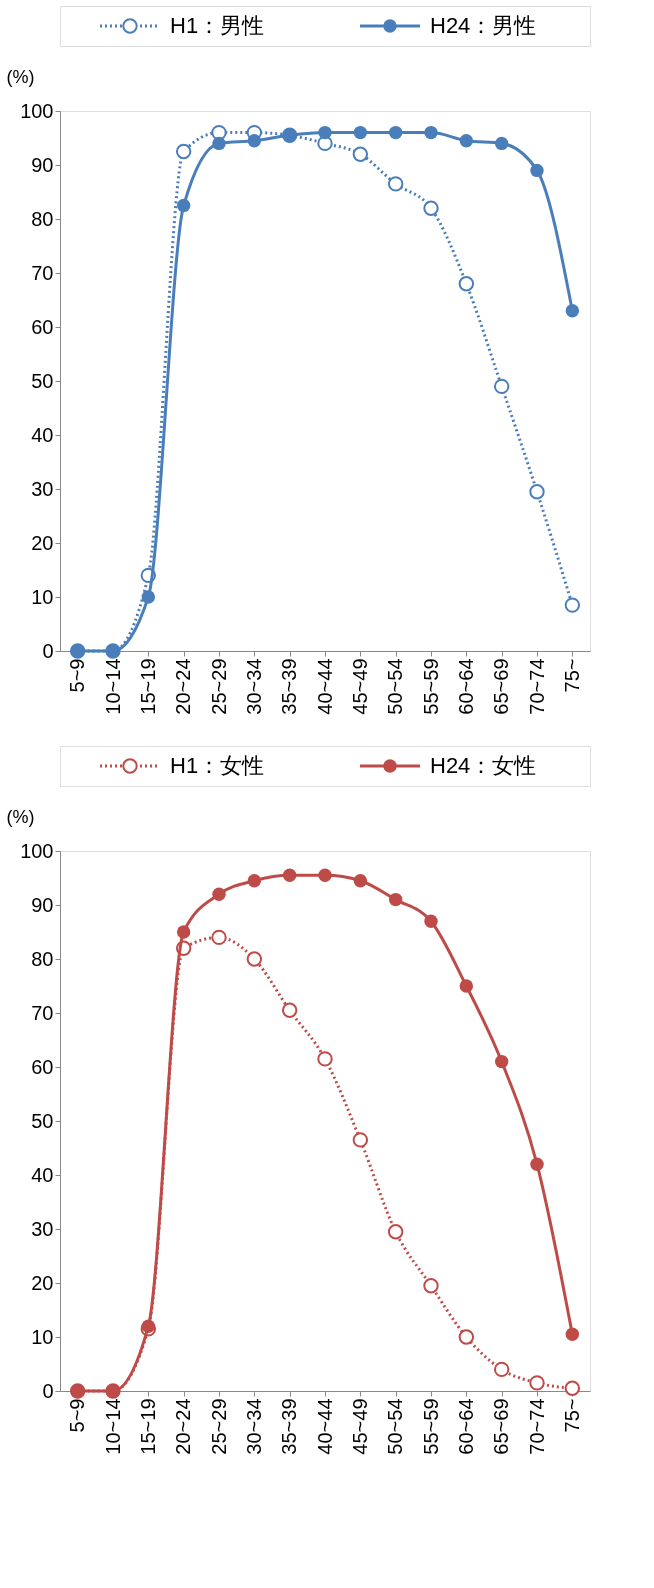  I want to click on legend-label: H1：女性, so click(217, 765).